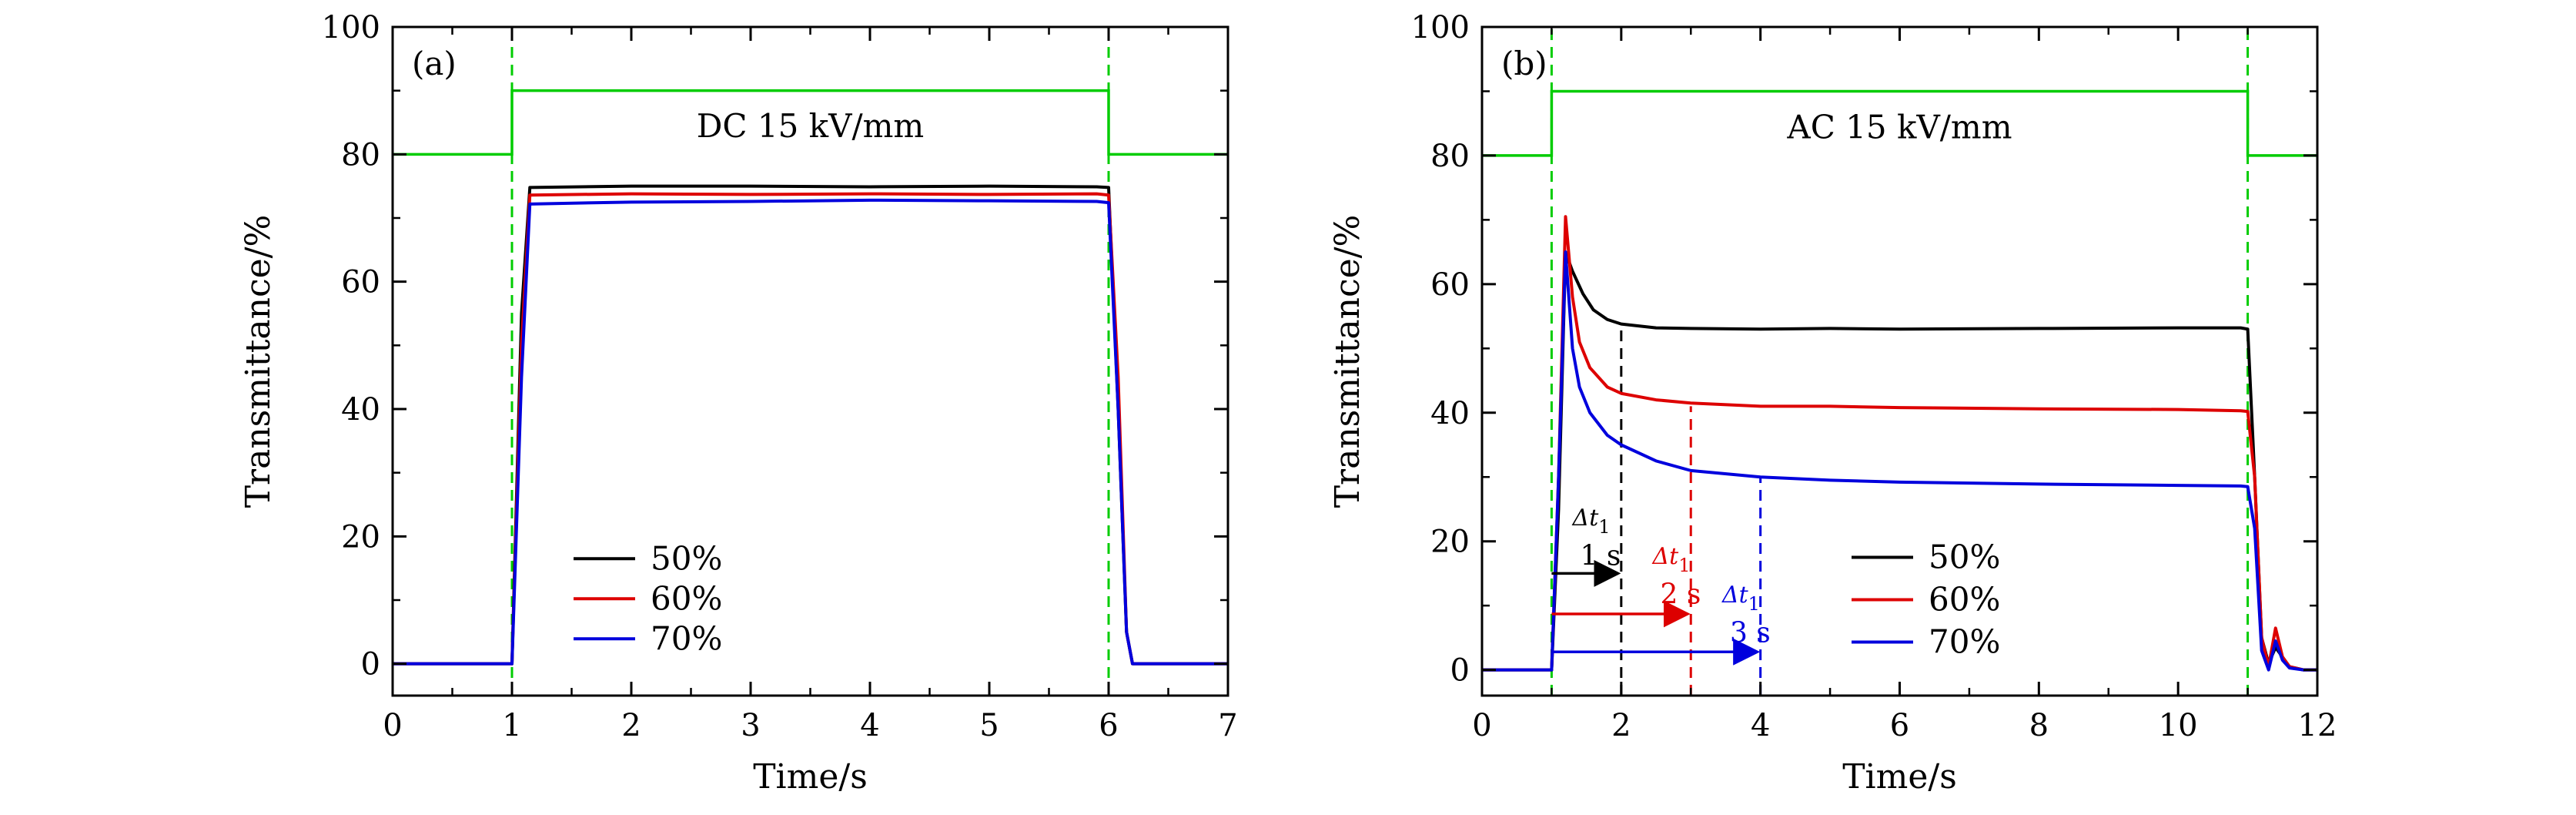  I want to click on x-tick-label: 8, so click(2039, 726).